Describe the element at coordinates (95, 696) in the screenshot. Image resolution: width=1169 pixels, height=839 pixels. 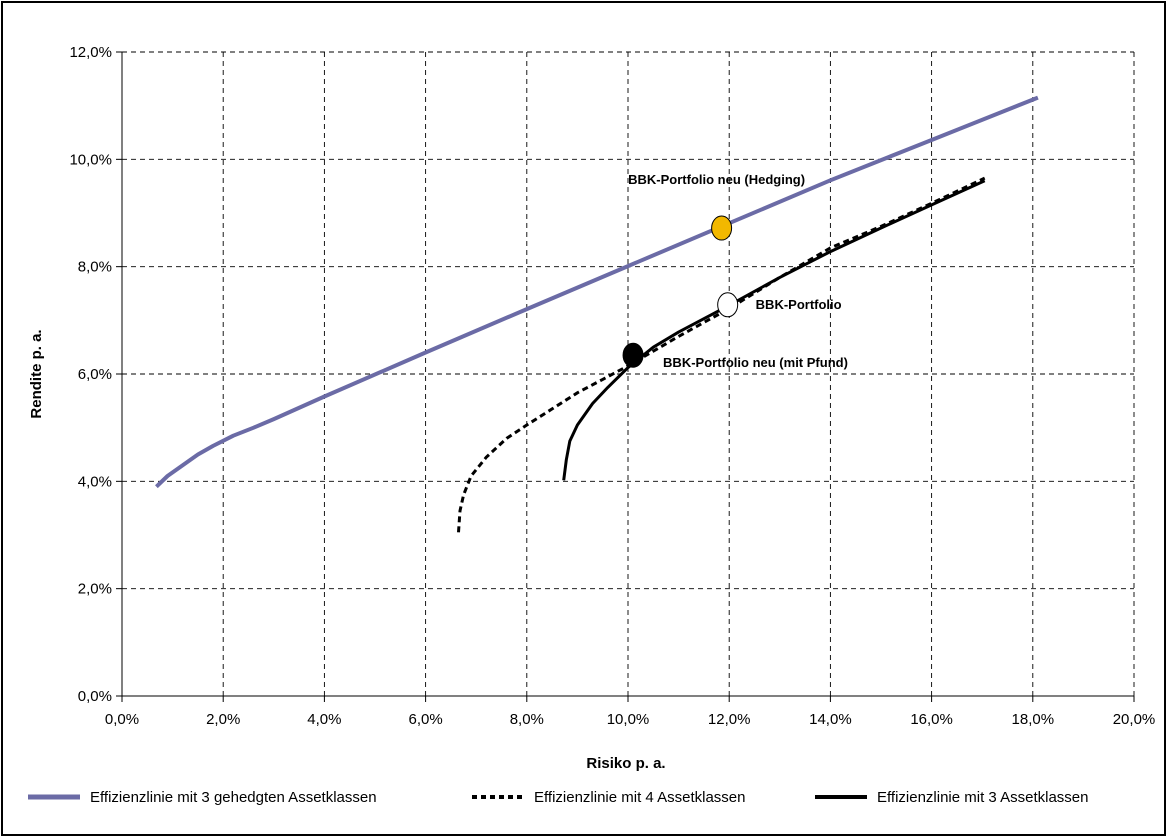
I see `y-tick-label: 0,0%` at that location.